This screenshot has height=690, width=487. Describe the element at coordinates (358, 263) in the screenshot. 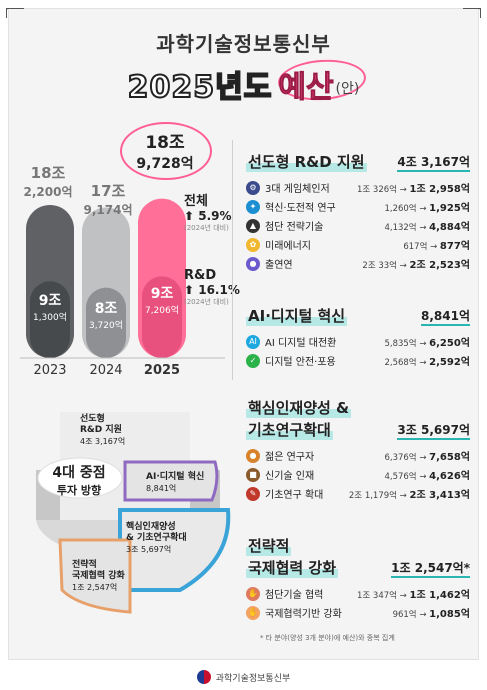

I see `list-item: ● 출연연 2조 33억 → 2조 2,523억` at that location.